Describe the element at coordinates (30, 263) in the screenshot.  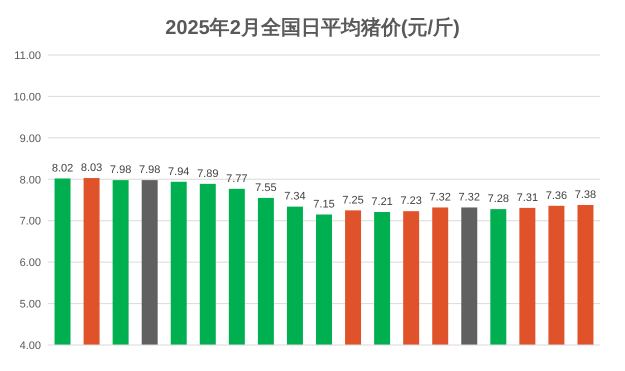
I see `y-tick-label: 6.00` at that location.